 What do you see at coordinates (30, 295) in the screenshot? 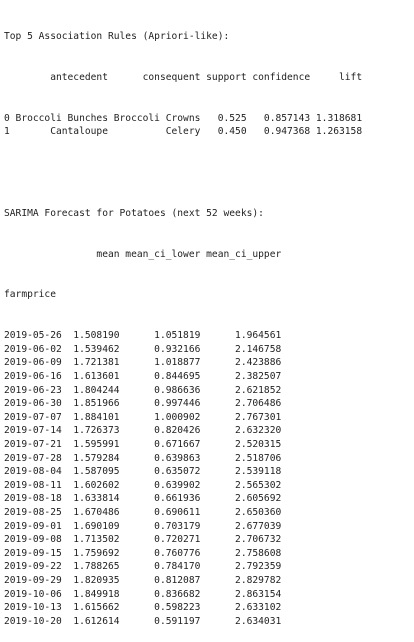
I see `forecast-index-name-row: farmprice` at bounding box center [30, 295].